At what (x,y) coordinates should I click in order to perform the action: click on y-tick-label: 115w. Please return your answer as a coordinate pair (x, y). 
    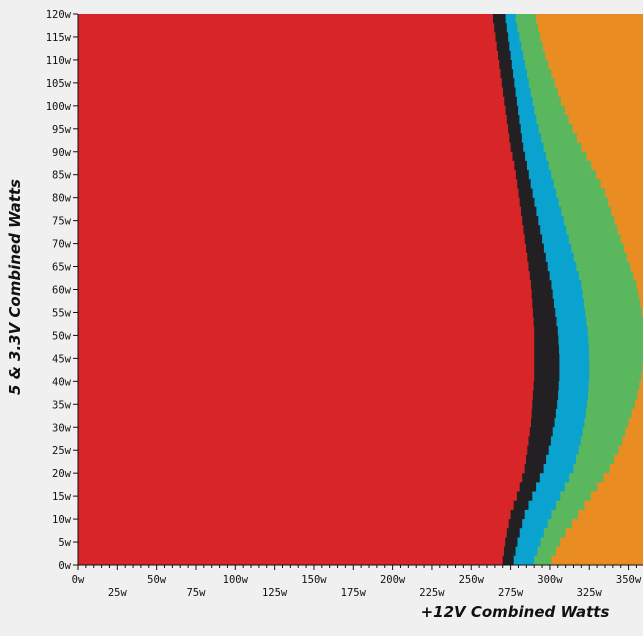
    Looking at the image, I should click on (59, 38).